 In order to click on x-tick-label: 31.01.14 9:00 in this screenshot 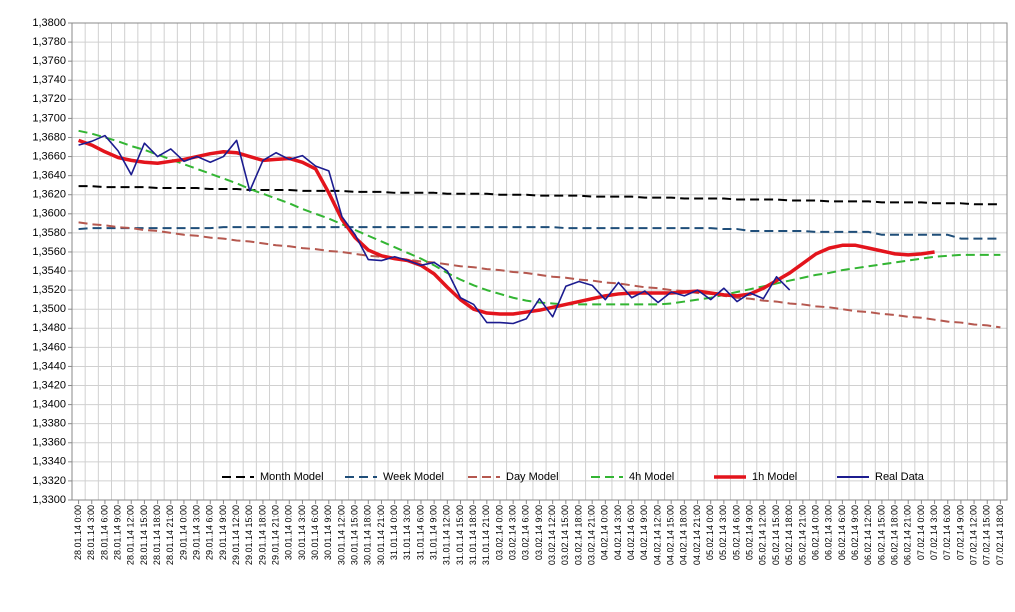, I will do `click(434, 532)`.